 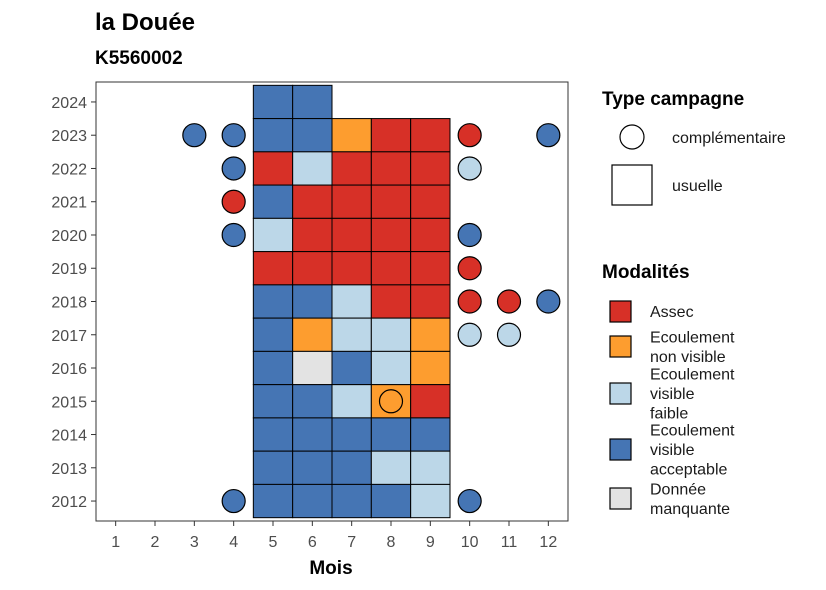 What do you see at coordinates (273, 542) in the screenshot?
I see `x-tick-label-5: 5` at bounding box center [273, 542].